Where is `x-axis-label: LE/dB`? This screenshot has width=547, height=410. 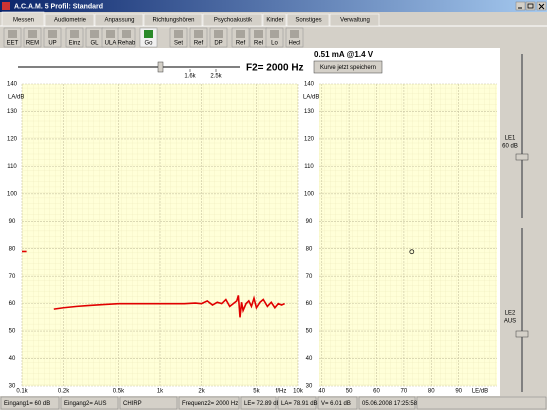
x-axis-label: LE/dB is located at coordinates (480, 392).